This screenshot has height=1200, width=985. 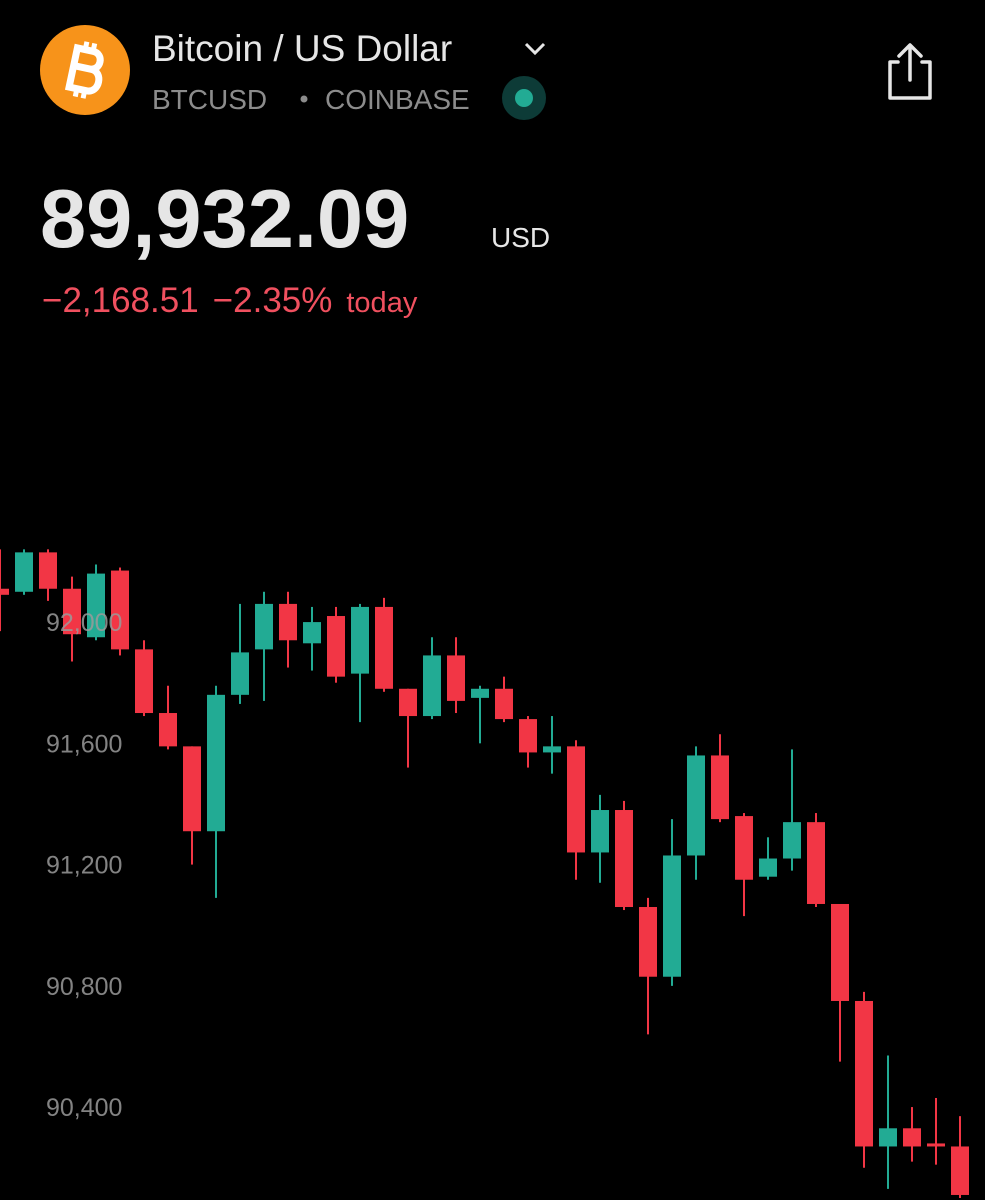 I want to click on y-tick-label: 92,000, so click(x=84, y=623).